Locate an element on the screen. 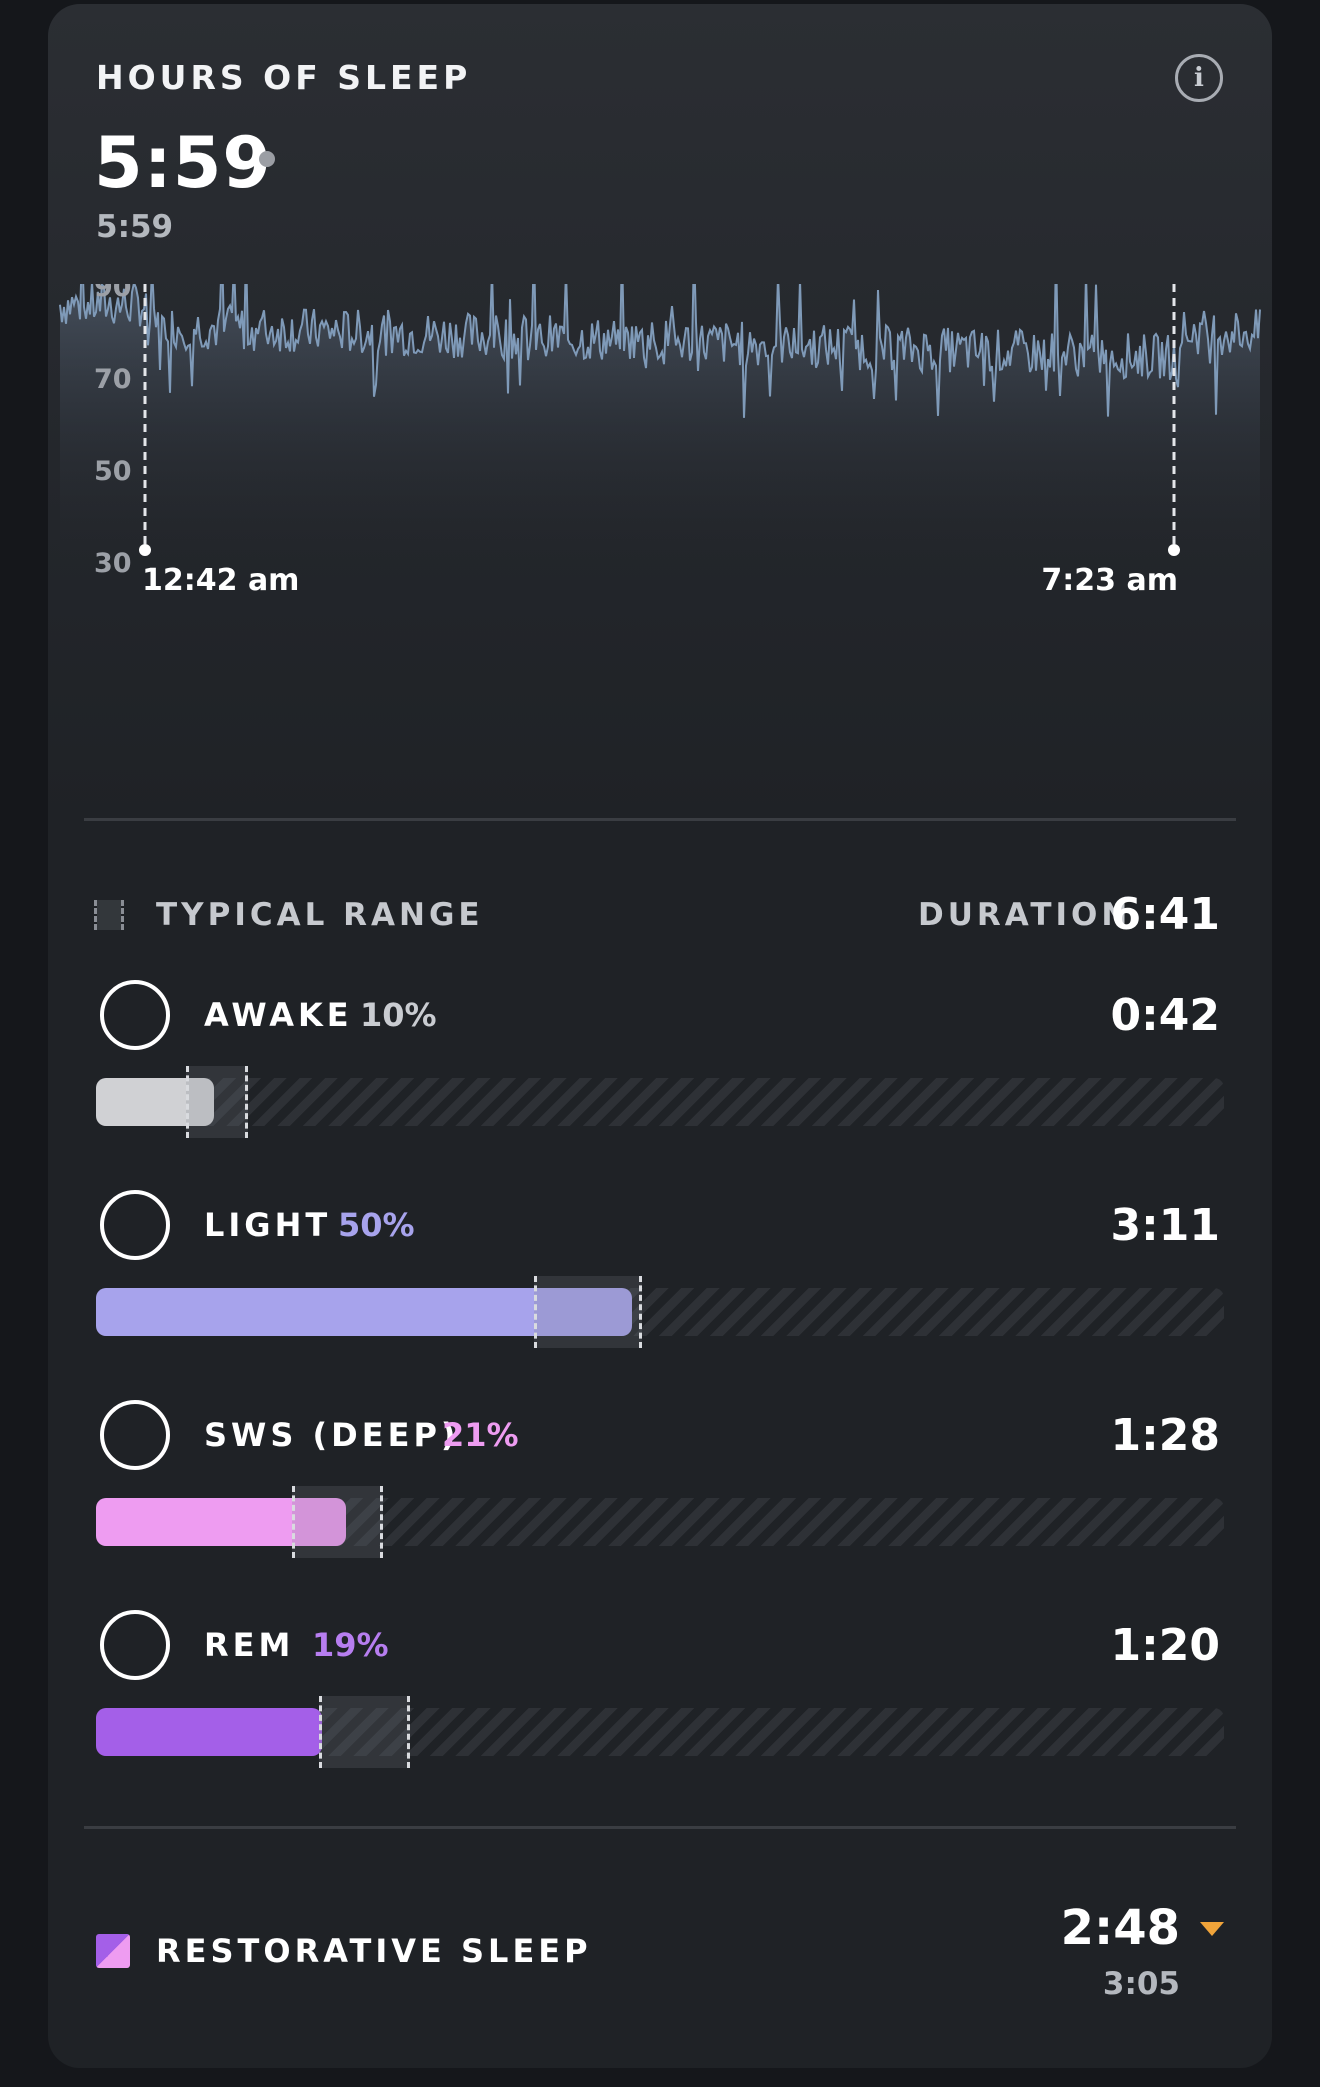  start-time-label: 12:42 am is located at coordinates (220, 580).